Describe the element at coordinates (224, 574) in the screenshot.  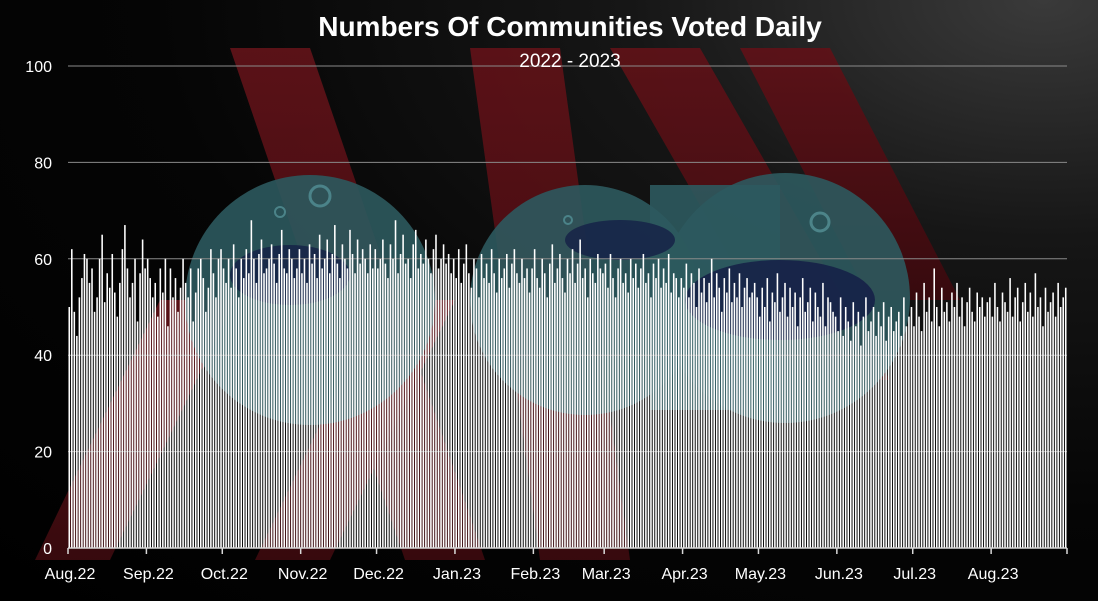
I see `x-tick-label: Oct.22` at that location.